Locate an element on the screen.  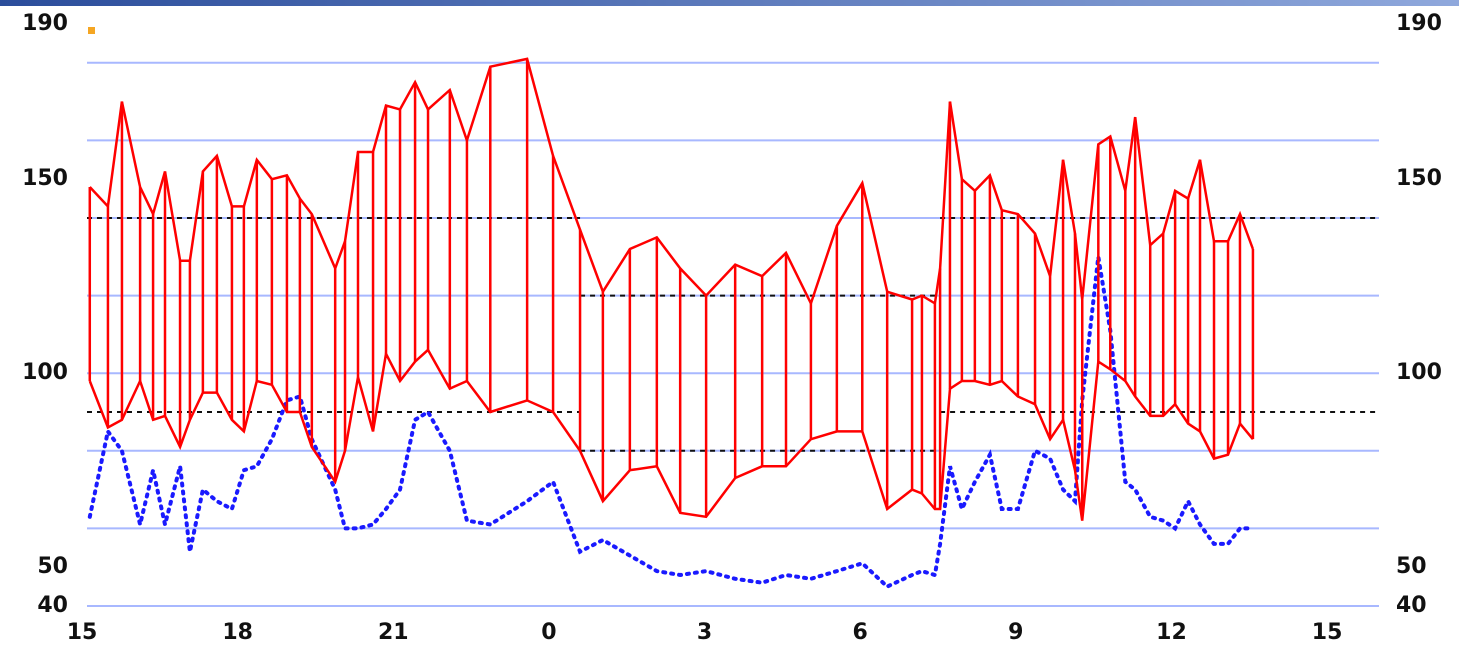
x-tick-label: 0 is located at coordinates (548, 632).